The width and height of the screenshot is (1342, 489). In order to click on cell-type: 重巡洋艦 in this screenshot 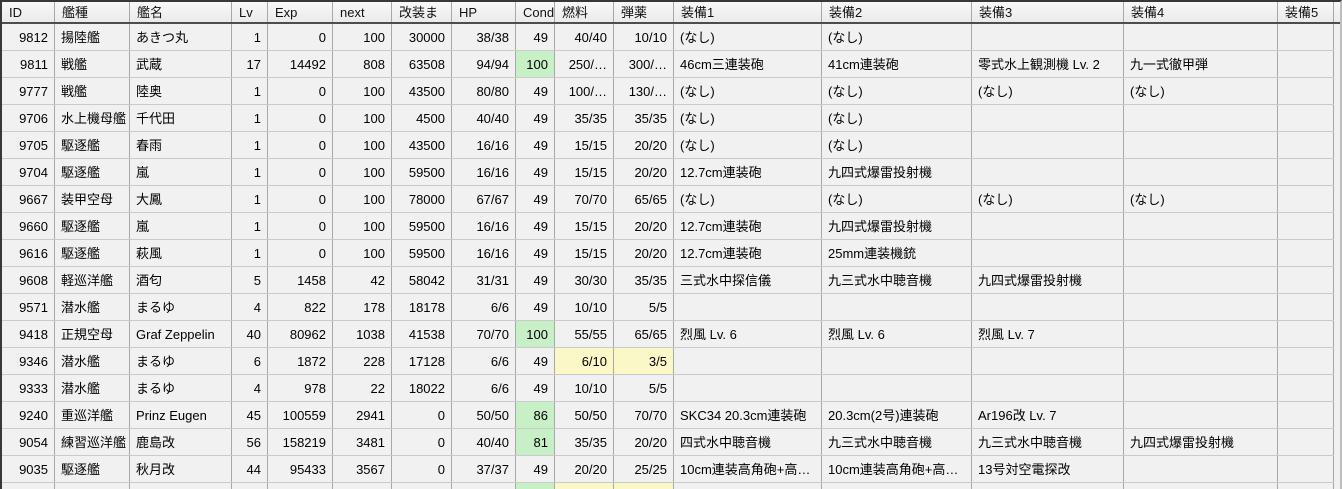, I will do `click(92, 415)`.